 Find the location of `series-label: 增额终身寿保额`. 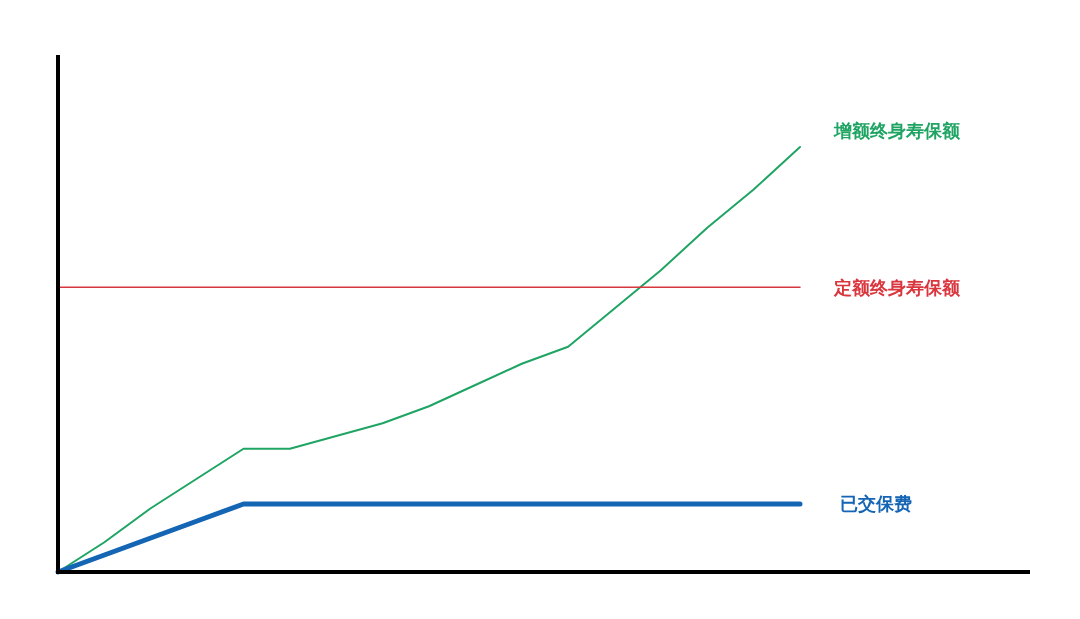

series-label: 增额终身寿保额 is located at coordinates (897, 131).